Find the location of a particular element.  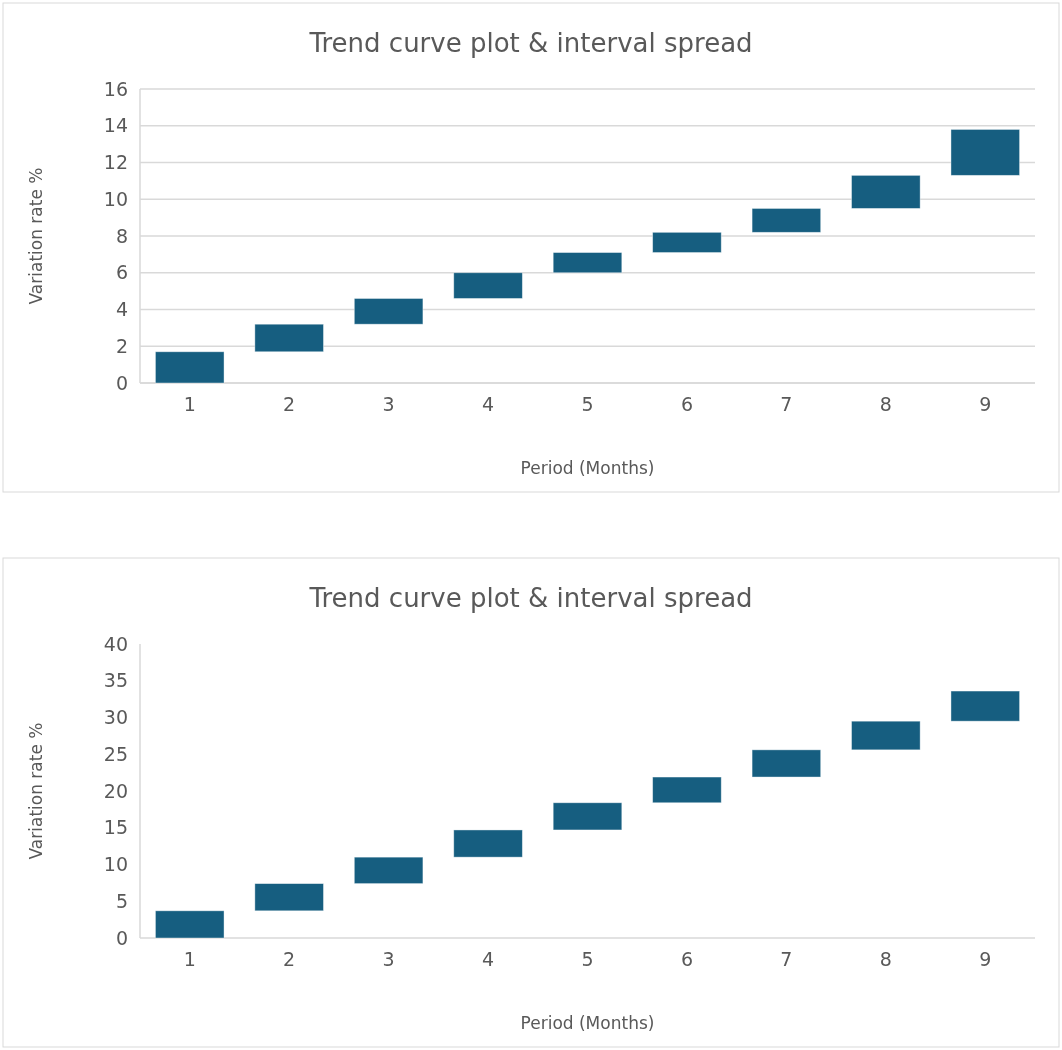

y-tick-label: 4 is located at coordinates (121, 309).